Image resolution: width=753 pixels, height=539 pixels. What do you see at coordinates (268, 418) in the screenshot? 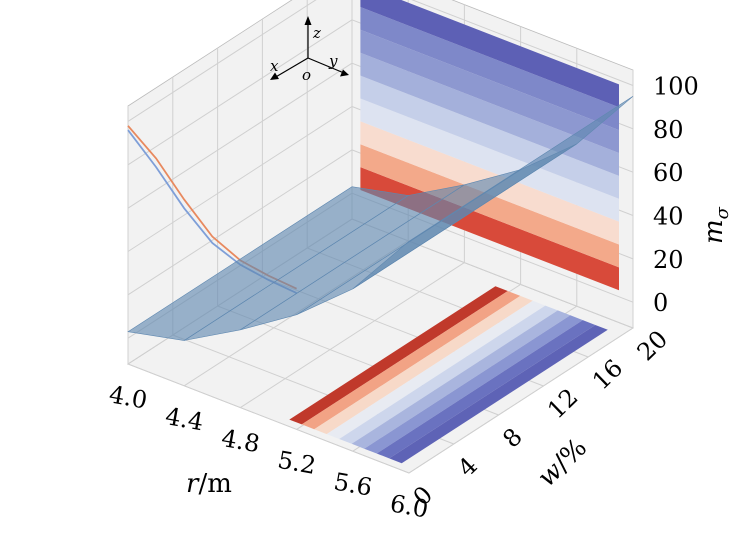
I see `grid-line-y` at bounding box center [268, 418].